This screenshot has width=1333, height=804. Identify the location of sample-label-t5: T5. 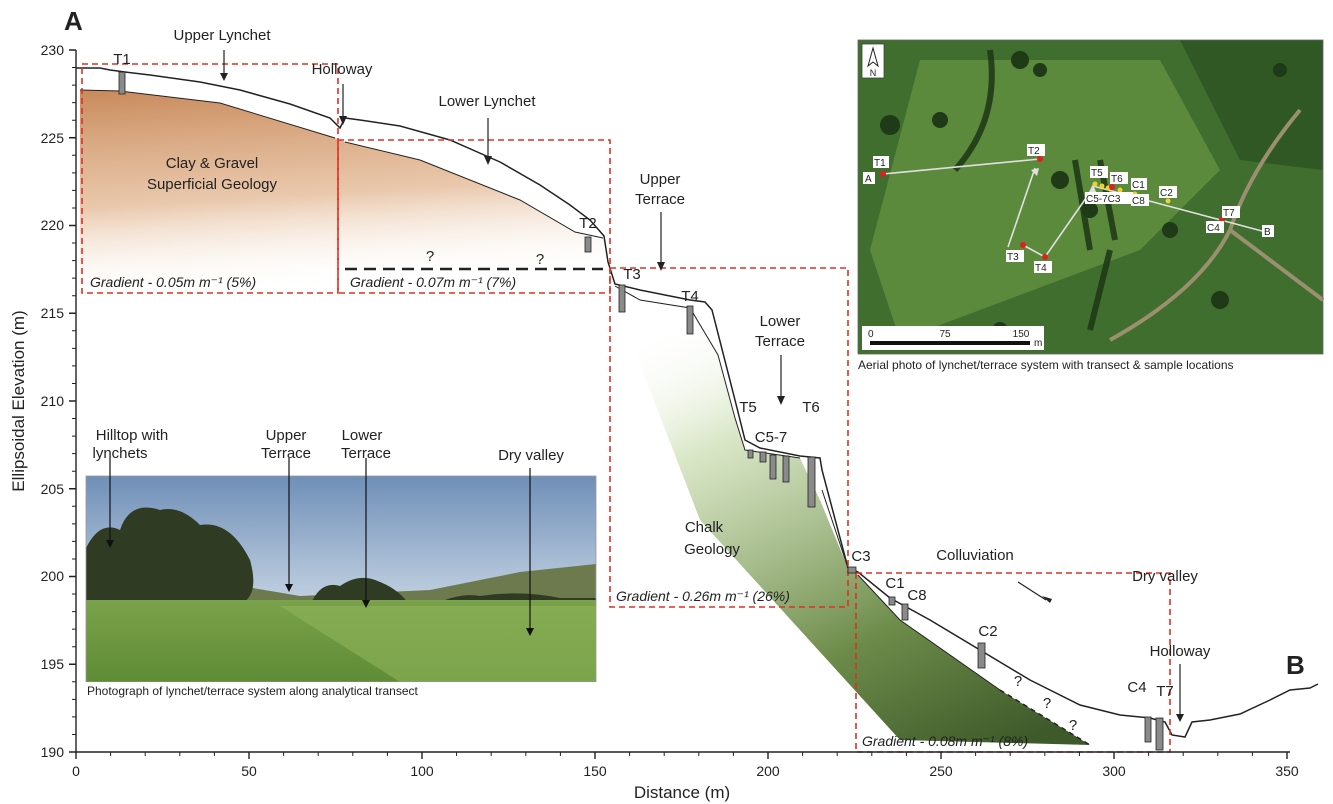
(748, 407).